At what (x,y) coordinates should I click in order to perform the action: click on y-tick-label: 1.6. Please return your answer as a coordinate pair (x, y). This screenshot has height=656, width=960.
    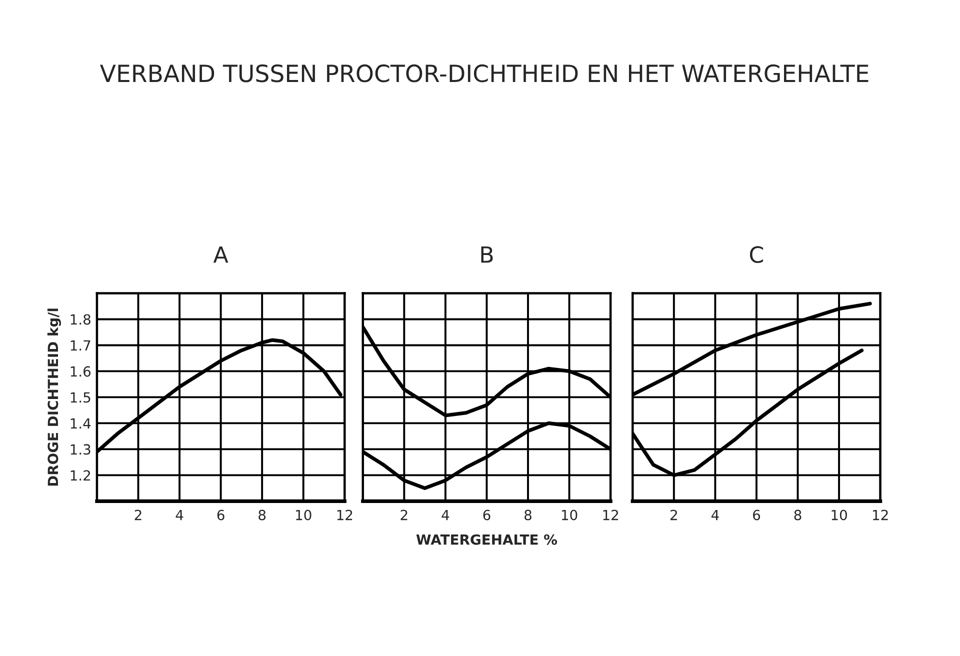
    Looking at the image, I should click on (80, 371).